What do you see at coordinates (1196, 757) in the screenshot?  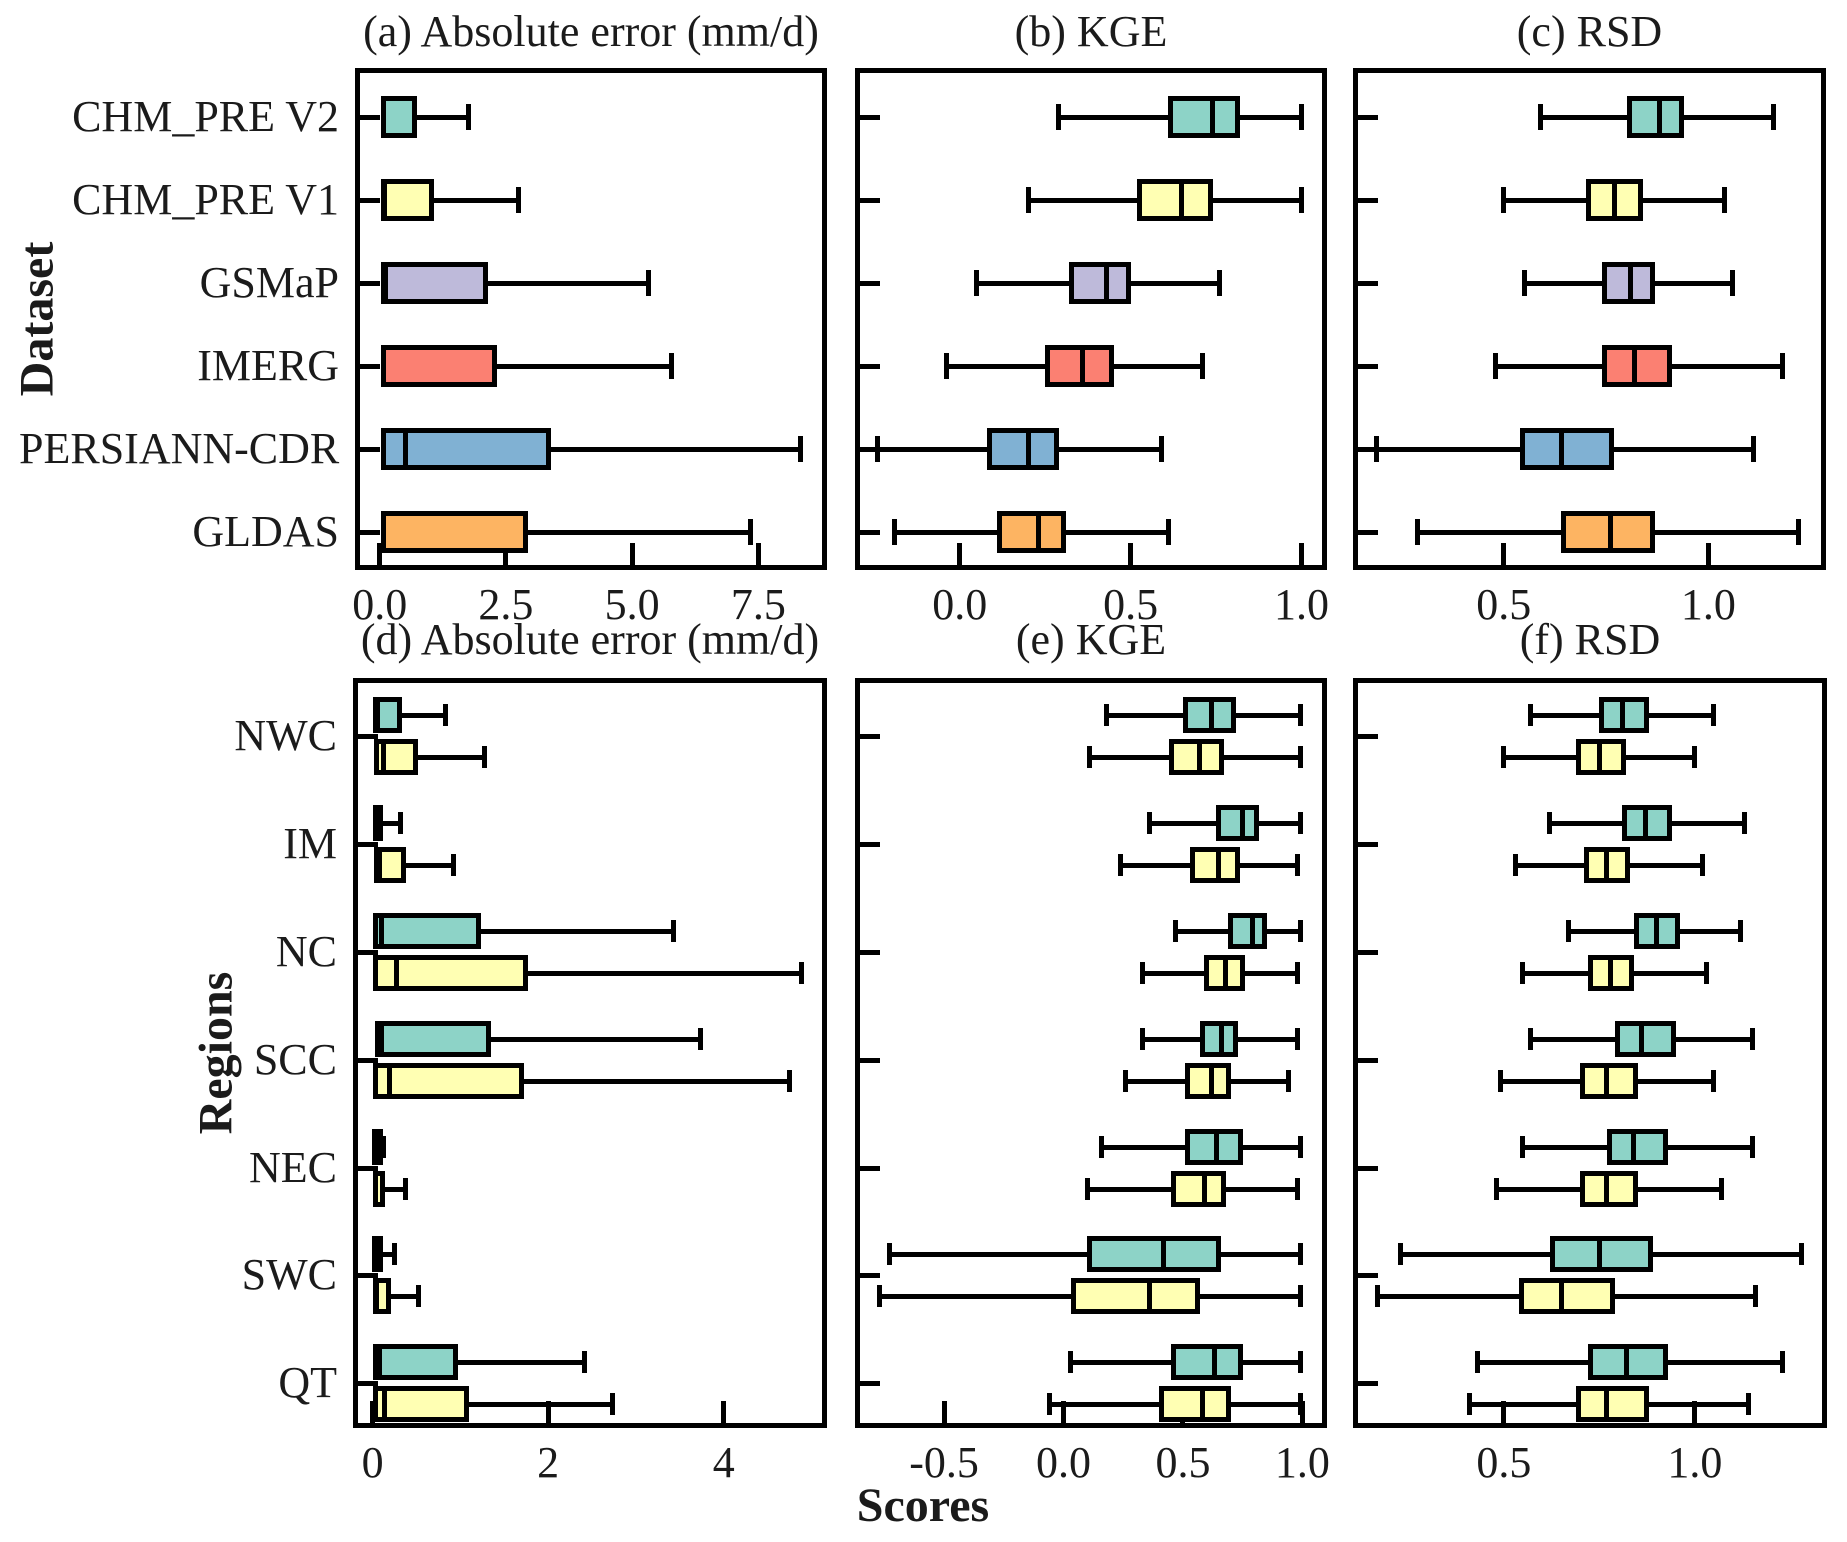 I see `boxplot-box-NWC` at bounding box center [1196, 757].